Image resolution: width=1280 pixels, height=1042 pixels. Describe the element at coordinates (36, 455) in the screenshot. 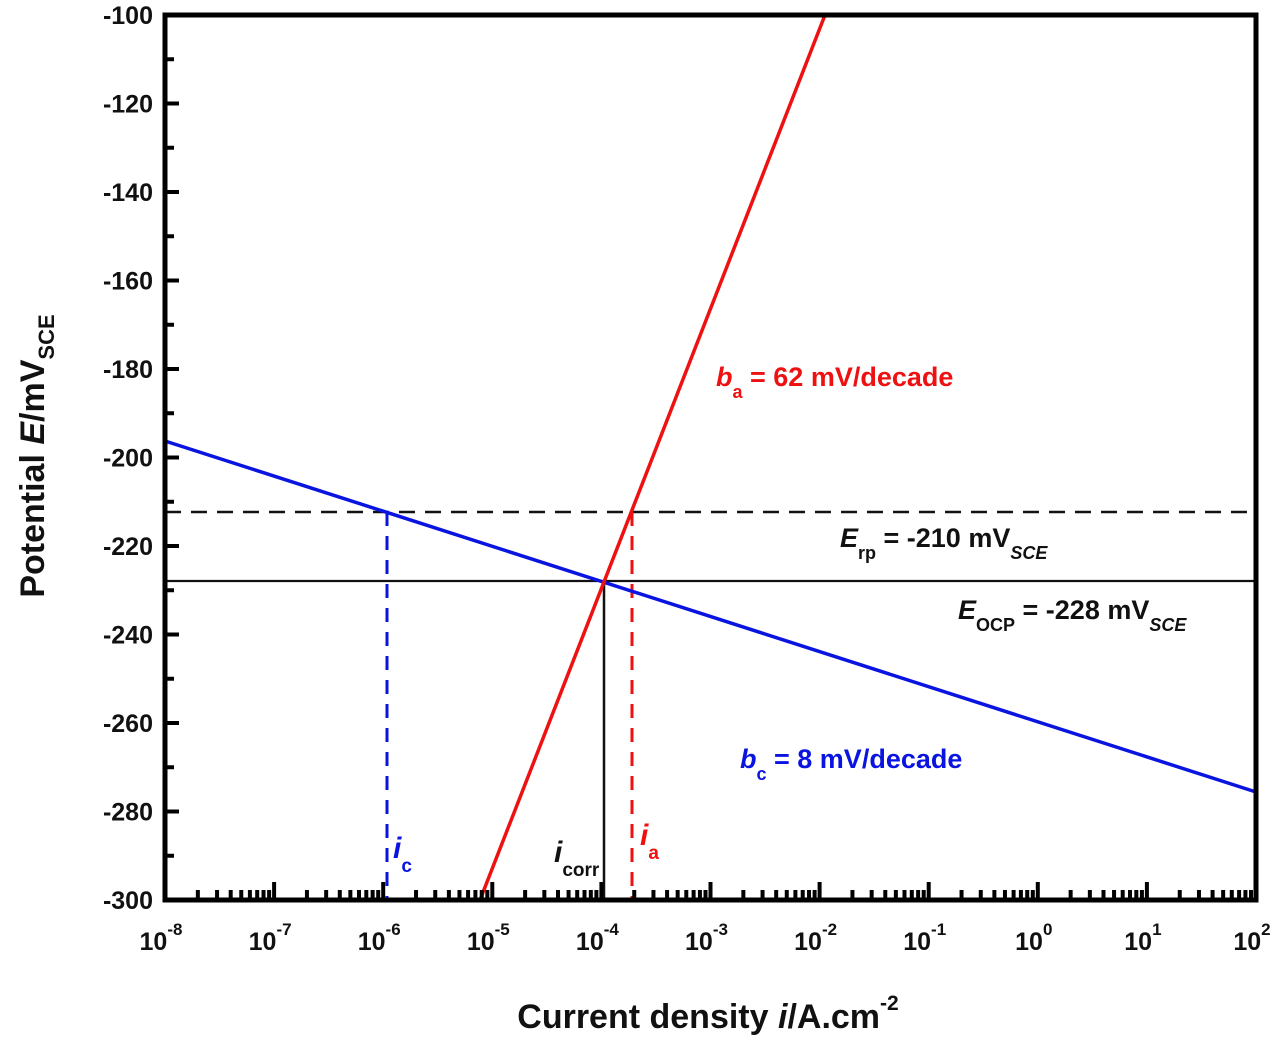

I see `y-axis-title: Potential E/mVSCE` at that location.